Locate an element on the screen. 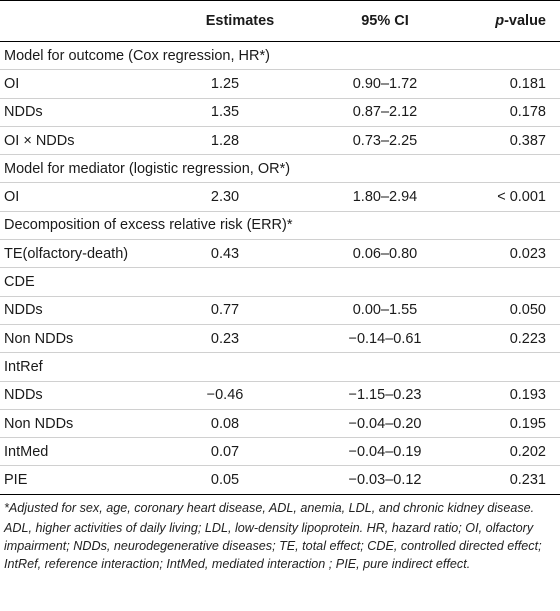 This screenshot has width=560, height=611. section-row: Model for outcome (Cox regression, HR*) is located at coordinates (280, 56).